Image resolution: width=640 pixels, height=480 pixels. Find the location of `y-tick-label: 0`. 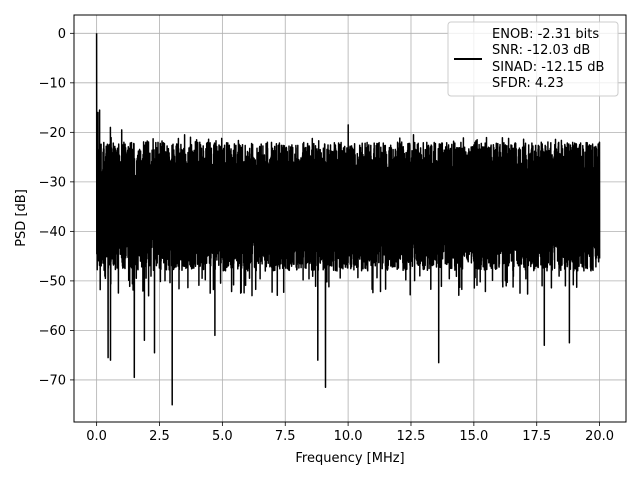

y-tick-label: 0 is located at coordinates (62, 34).